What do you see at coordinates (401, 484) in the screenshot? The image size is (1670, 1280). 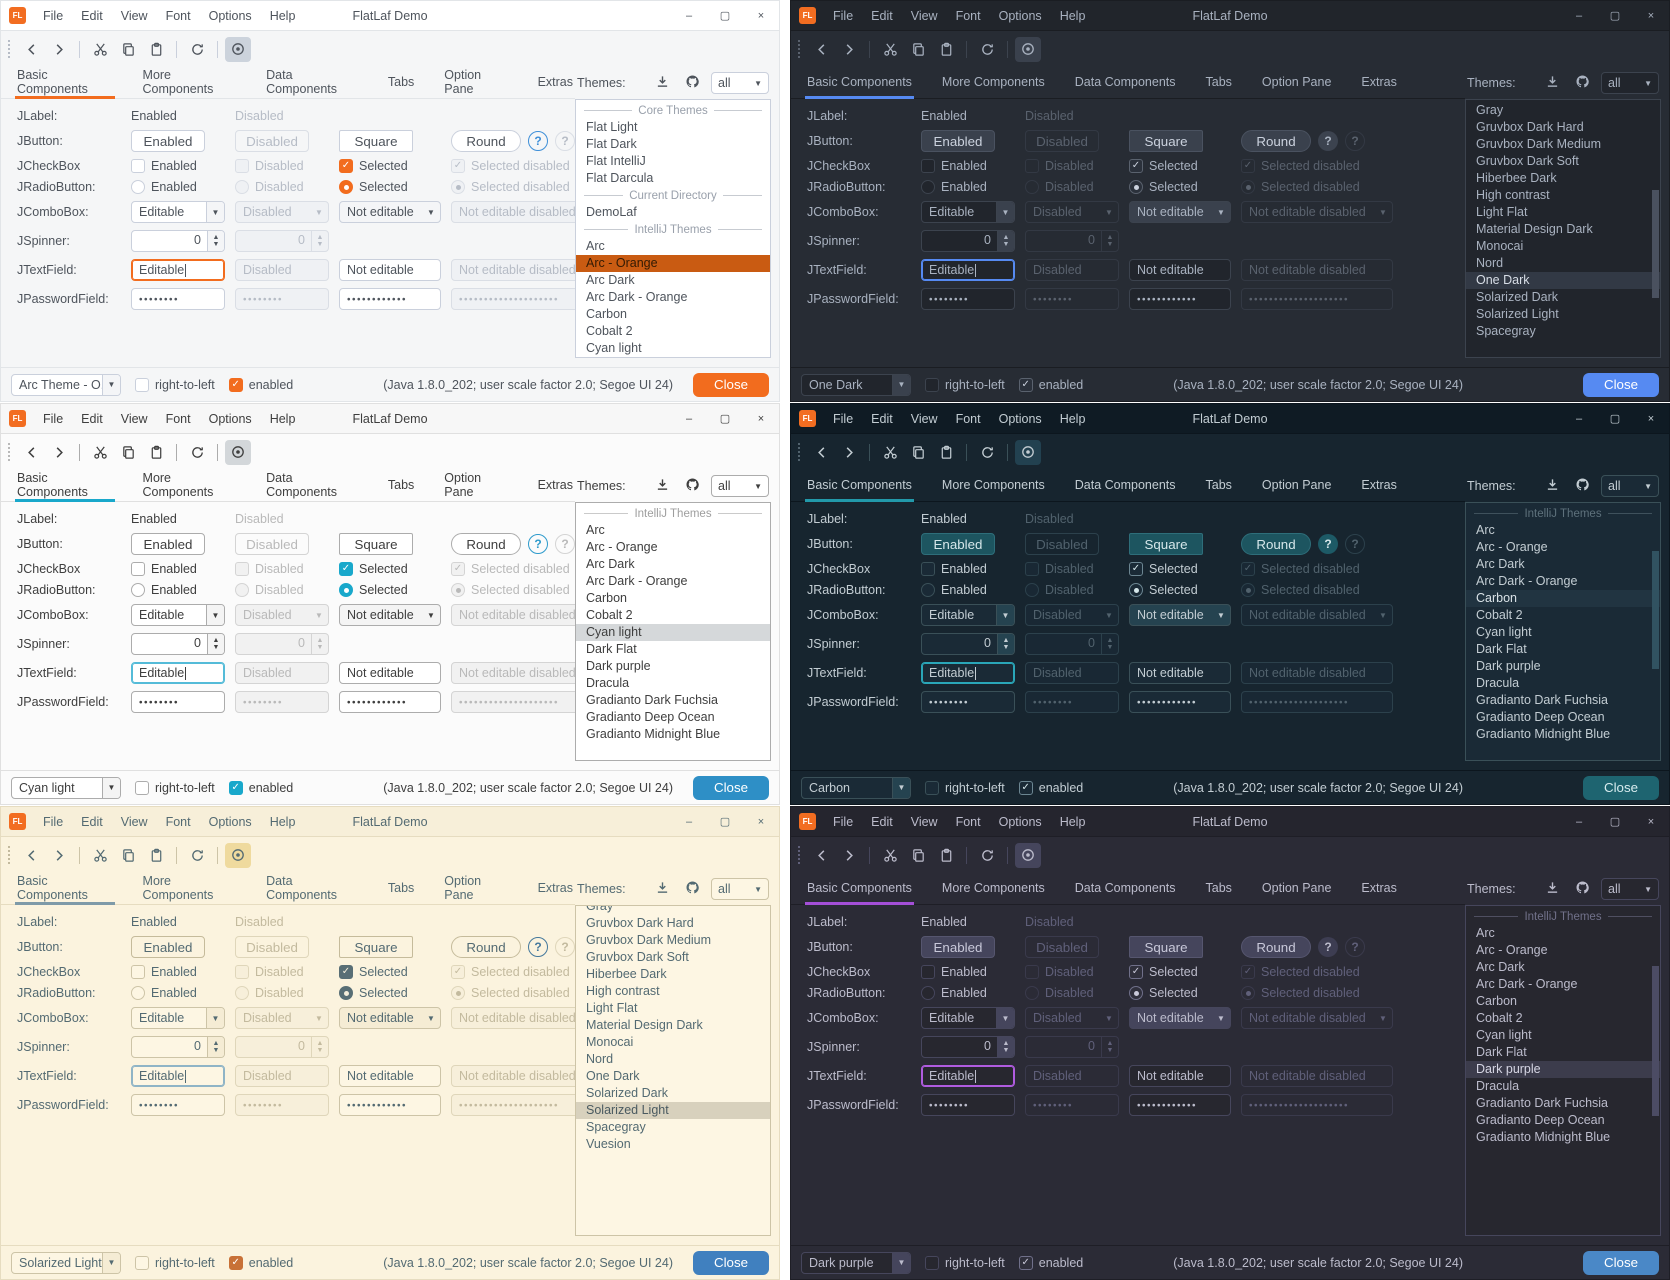 I see `tab-tabs: Tabs` at bounding box center [401, 484].